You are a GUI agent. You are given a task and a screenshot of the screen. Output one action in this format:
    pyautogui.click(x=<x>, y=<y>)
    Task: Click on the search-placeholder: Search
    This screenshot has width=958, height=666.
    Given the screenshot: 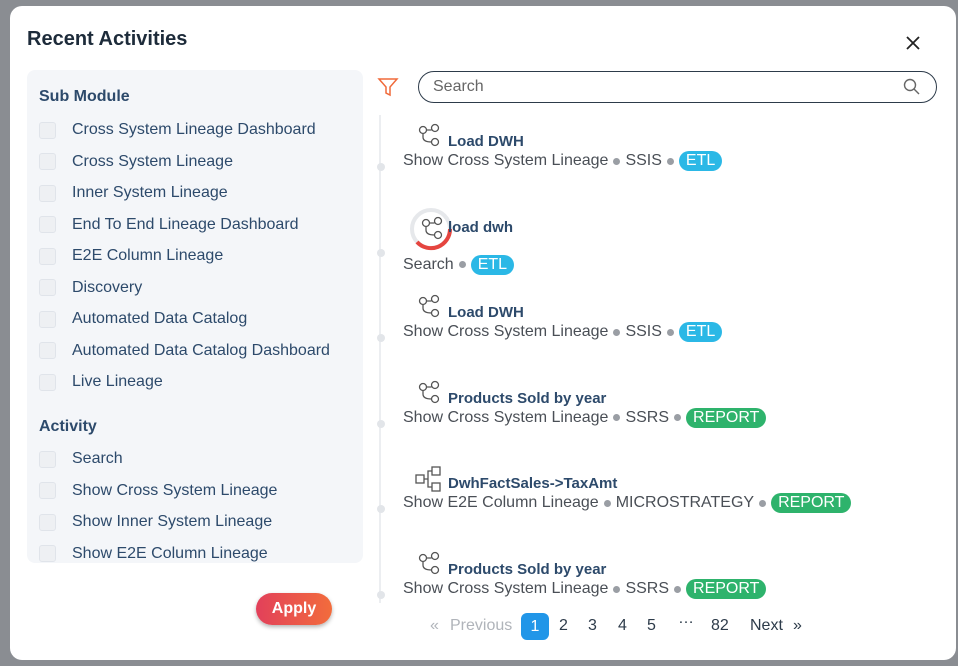 What is the action you would take?
    pyautogui.click(x=458, y=86)
    